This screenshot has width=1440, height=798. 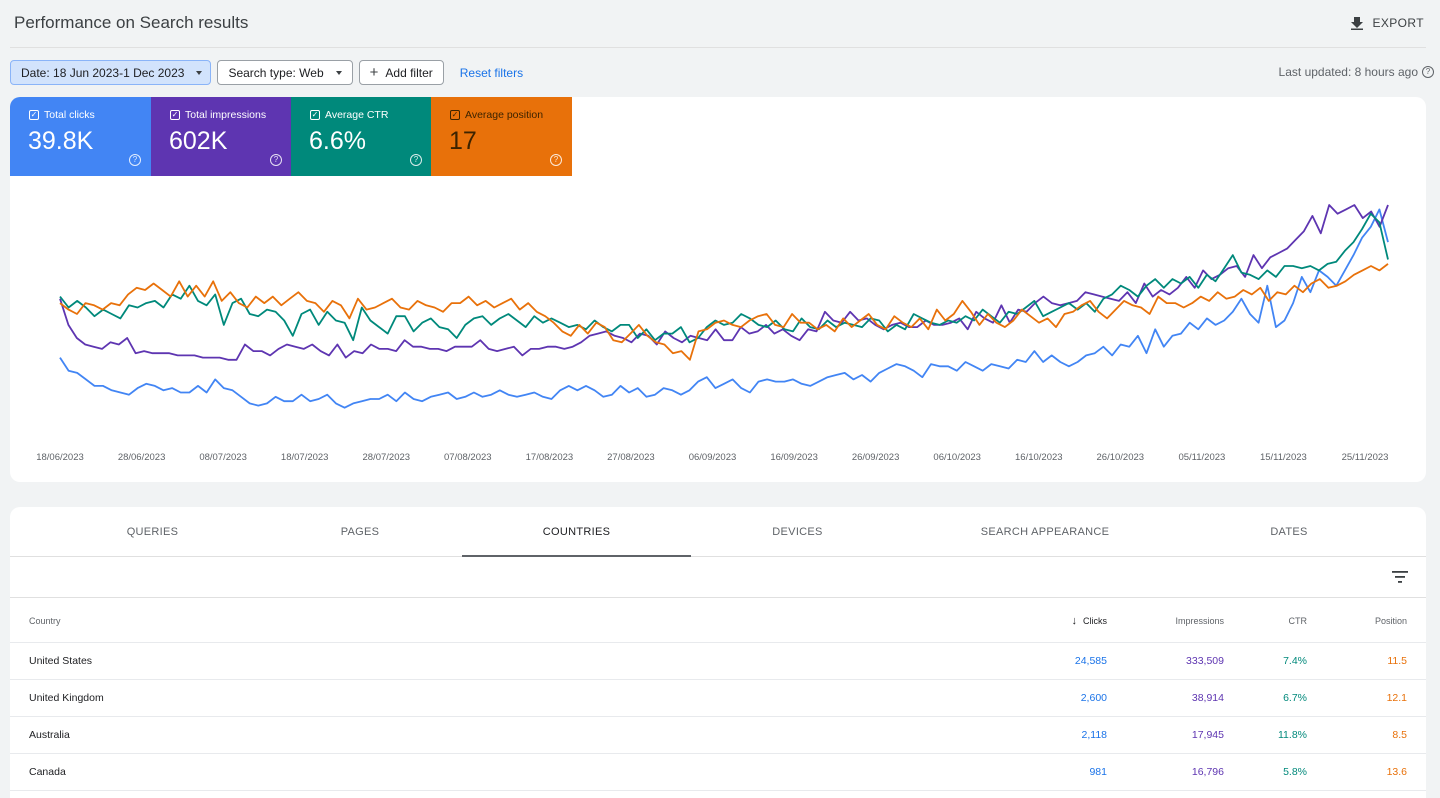 I want to click on metric-label: Total clicks, so click(x=69, y=115).